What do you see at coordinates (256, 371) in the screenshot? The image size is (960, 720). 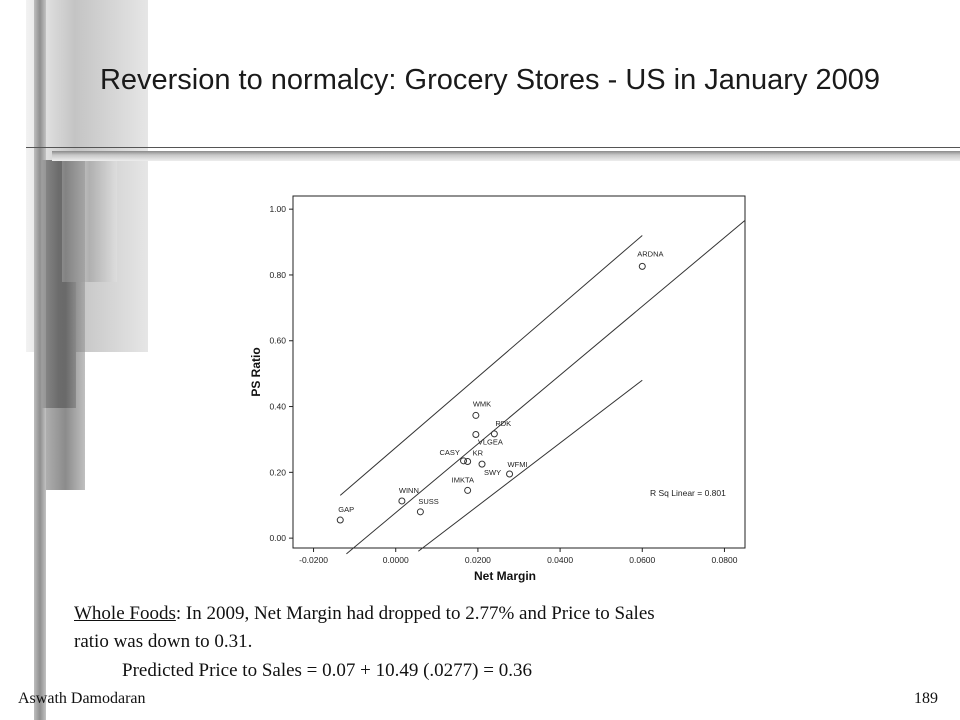 I see `y-axis-label: PS Ratio` at bounding box center [256, 371].